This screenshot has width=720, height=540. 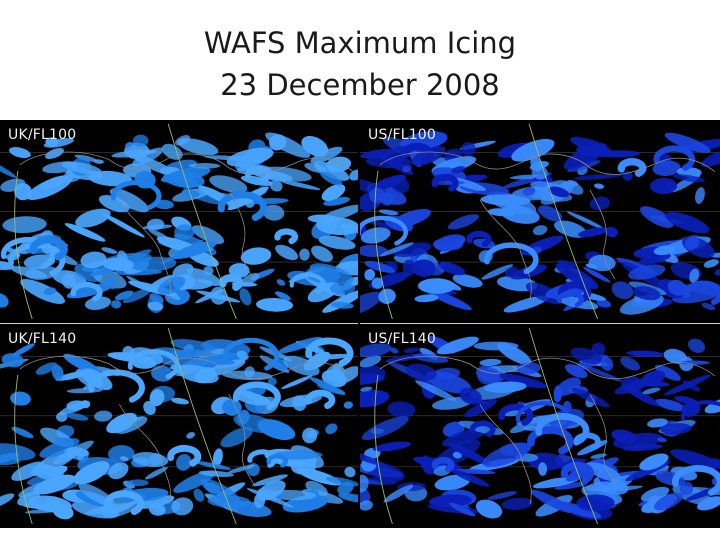 I want to click on panel-label: US/FL140, so click(x=402, y=339).